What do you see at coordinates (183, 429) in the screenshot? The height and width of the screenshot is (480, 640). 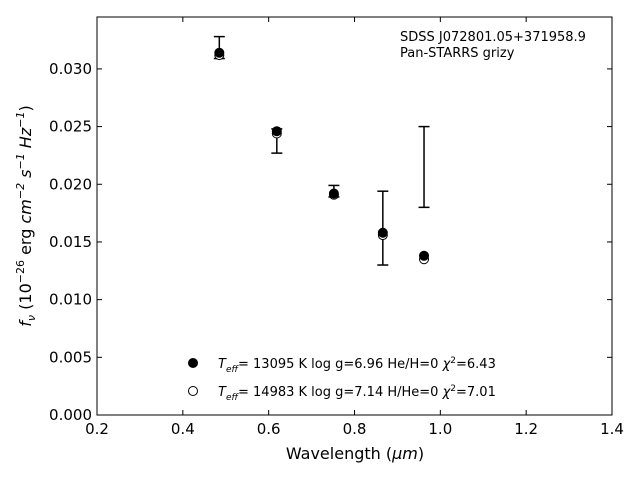 I see `x-tick-label: 0.4` at bounding box center [183, 429].